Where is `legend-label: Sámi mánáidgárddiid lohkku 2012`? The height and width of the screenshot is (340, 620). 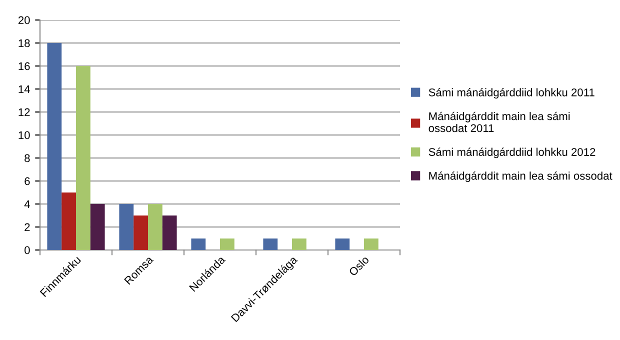 legend-label: Sámi mánáidgárddiid lohkku 2012 is located at coordinates (512, 153).